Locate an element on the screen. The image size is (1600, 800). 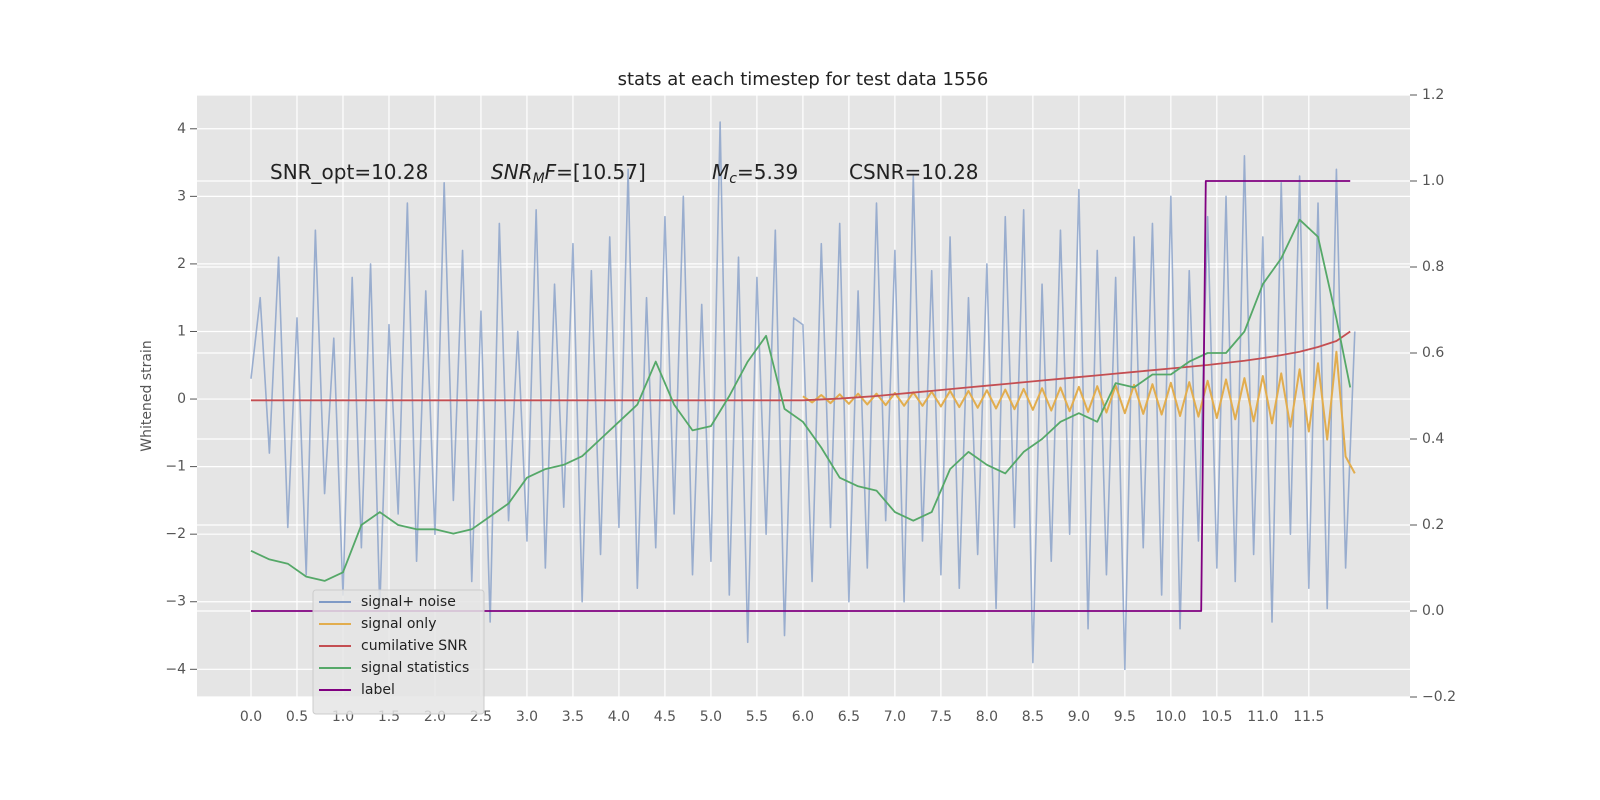
annotation: SNR_opt=10.28 is located at coordinates (349, 172).